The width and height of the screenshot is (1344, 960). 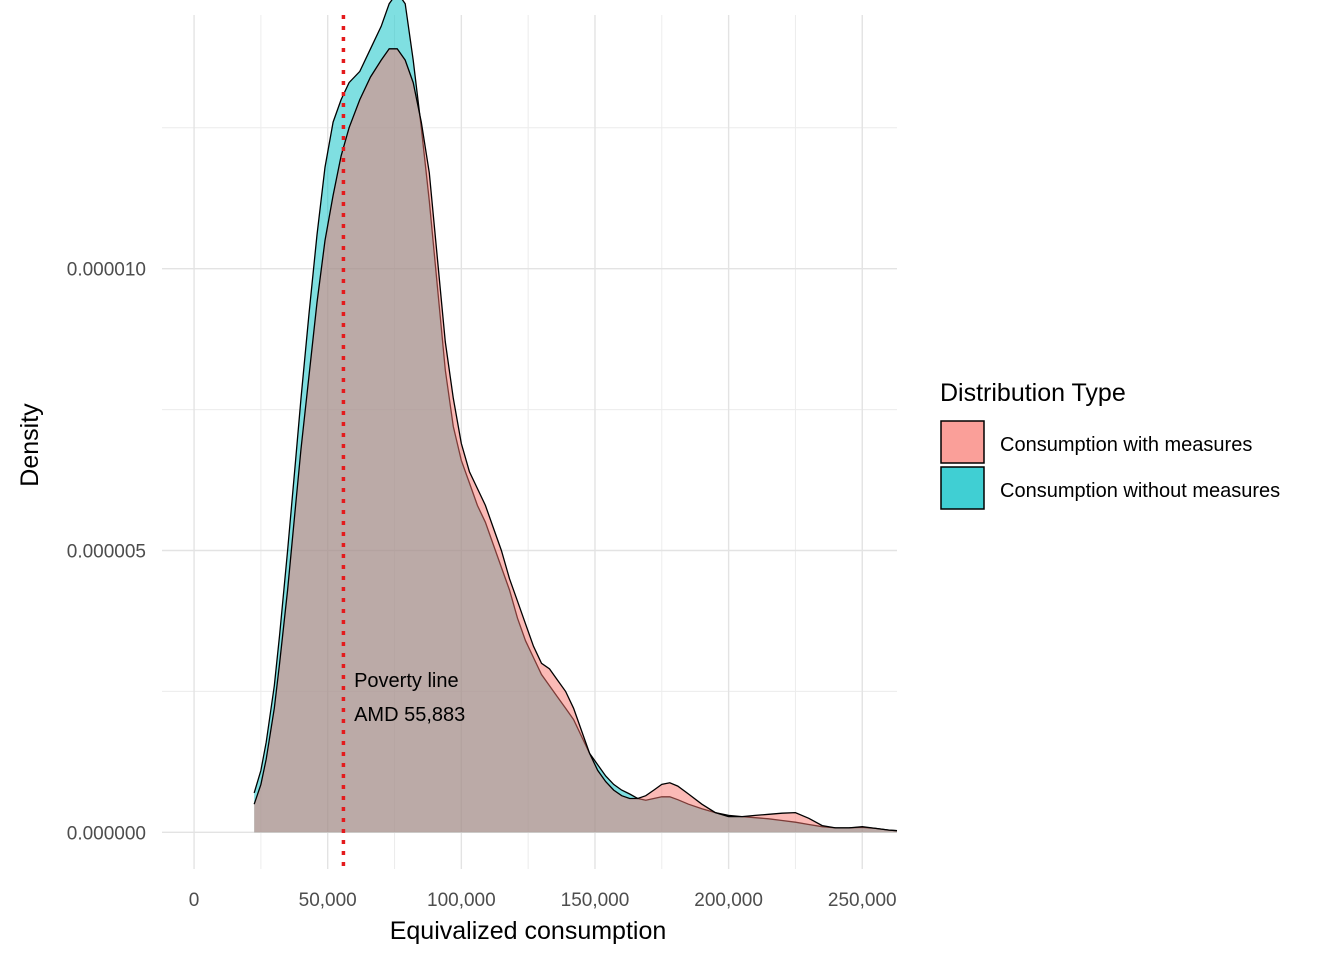 What do you see at coordinates (1140, 491) in the screenshot?
I see `legend-label-without-measures: Consumption without measures` at bounding box center [1140, 491].